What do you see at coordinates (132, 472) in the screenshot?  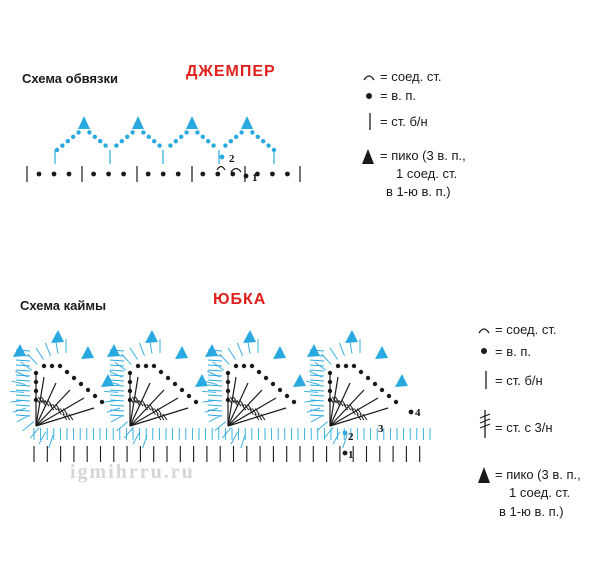 I see `watermark: igmihrru.ru` at bounding box center [132, 472].